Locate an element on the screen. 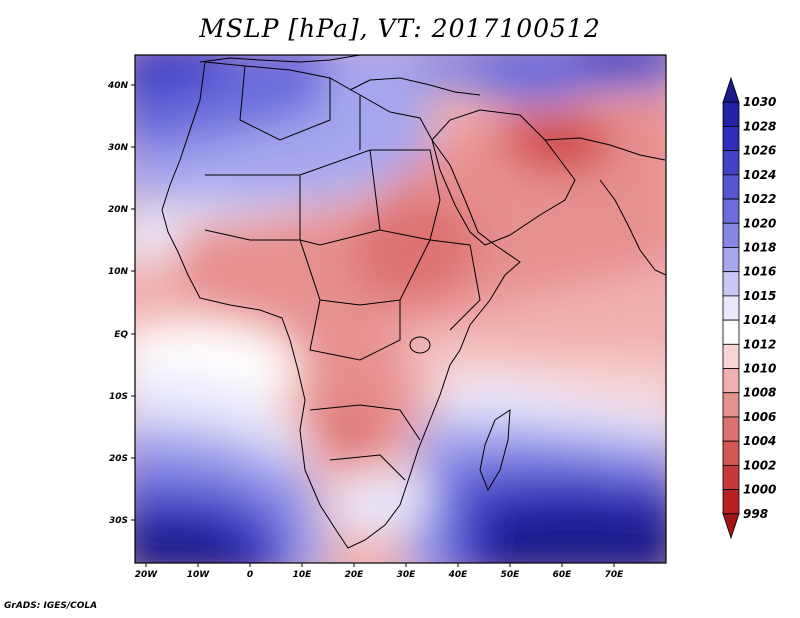 This screenshot has width=800, height=618. colorbar-label: 1015 is located at coordinates (759, 296).